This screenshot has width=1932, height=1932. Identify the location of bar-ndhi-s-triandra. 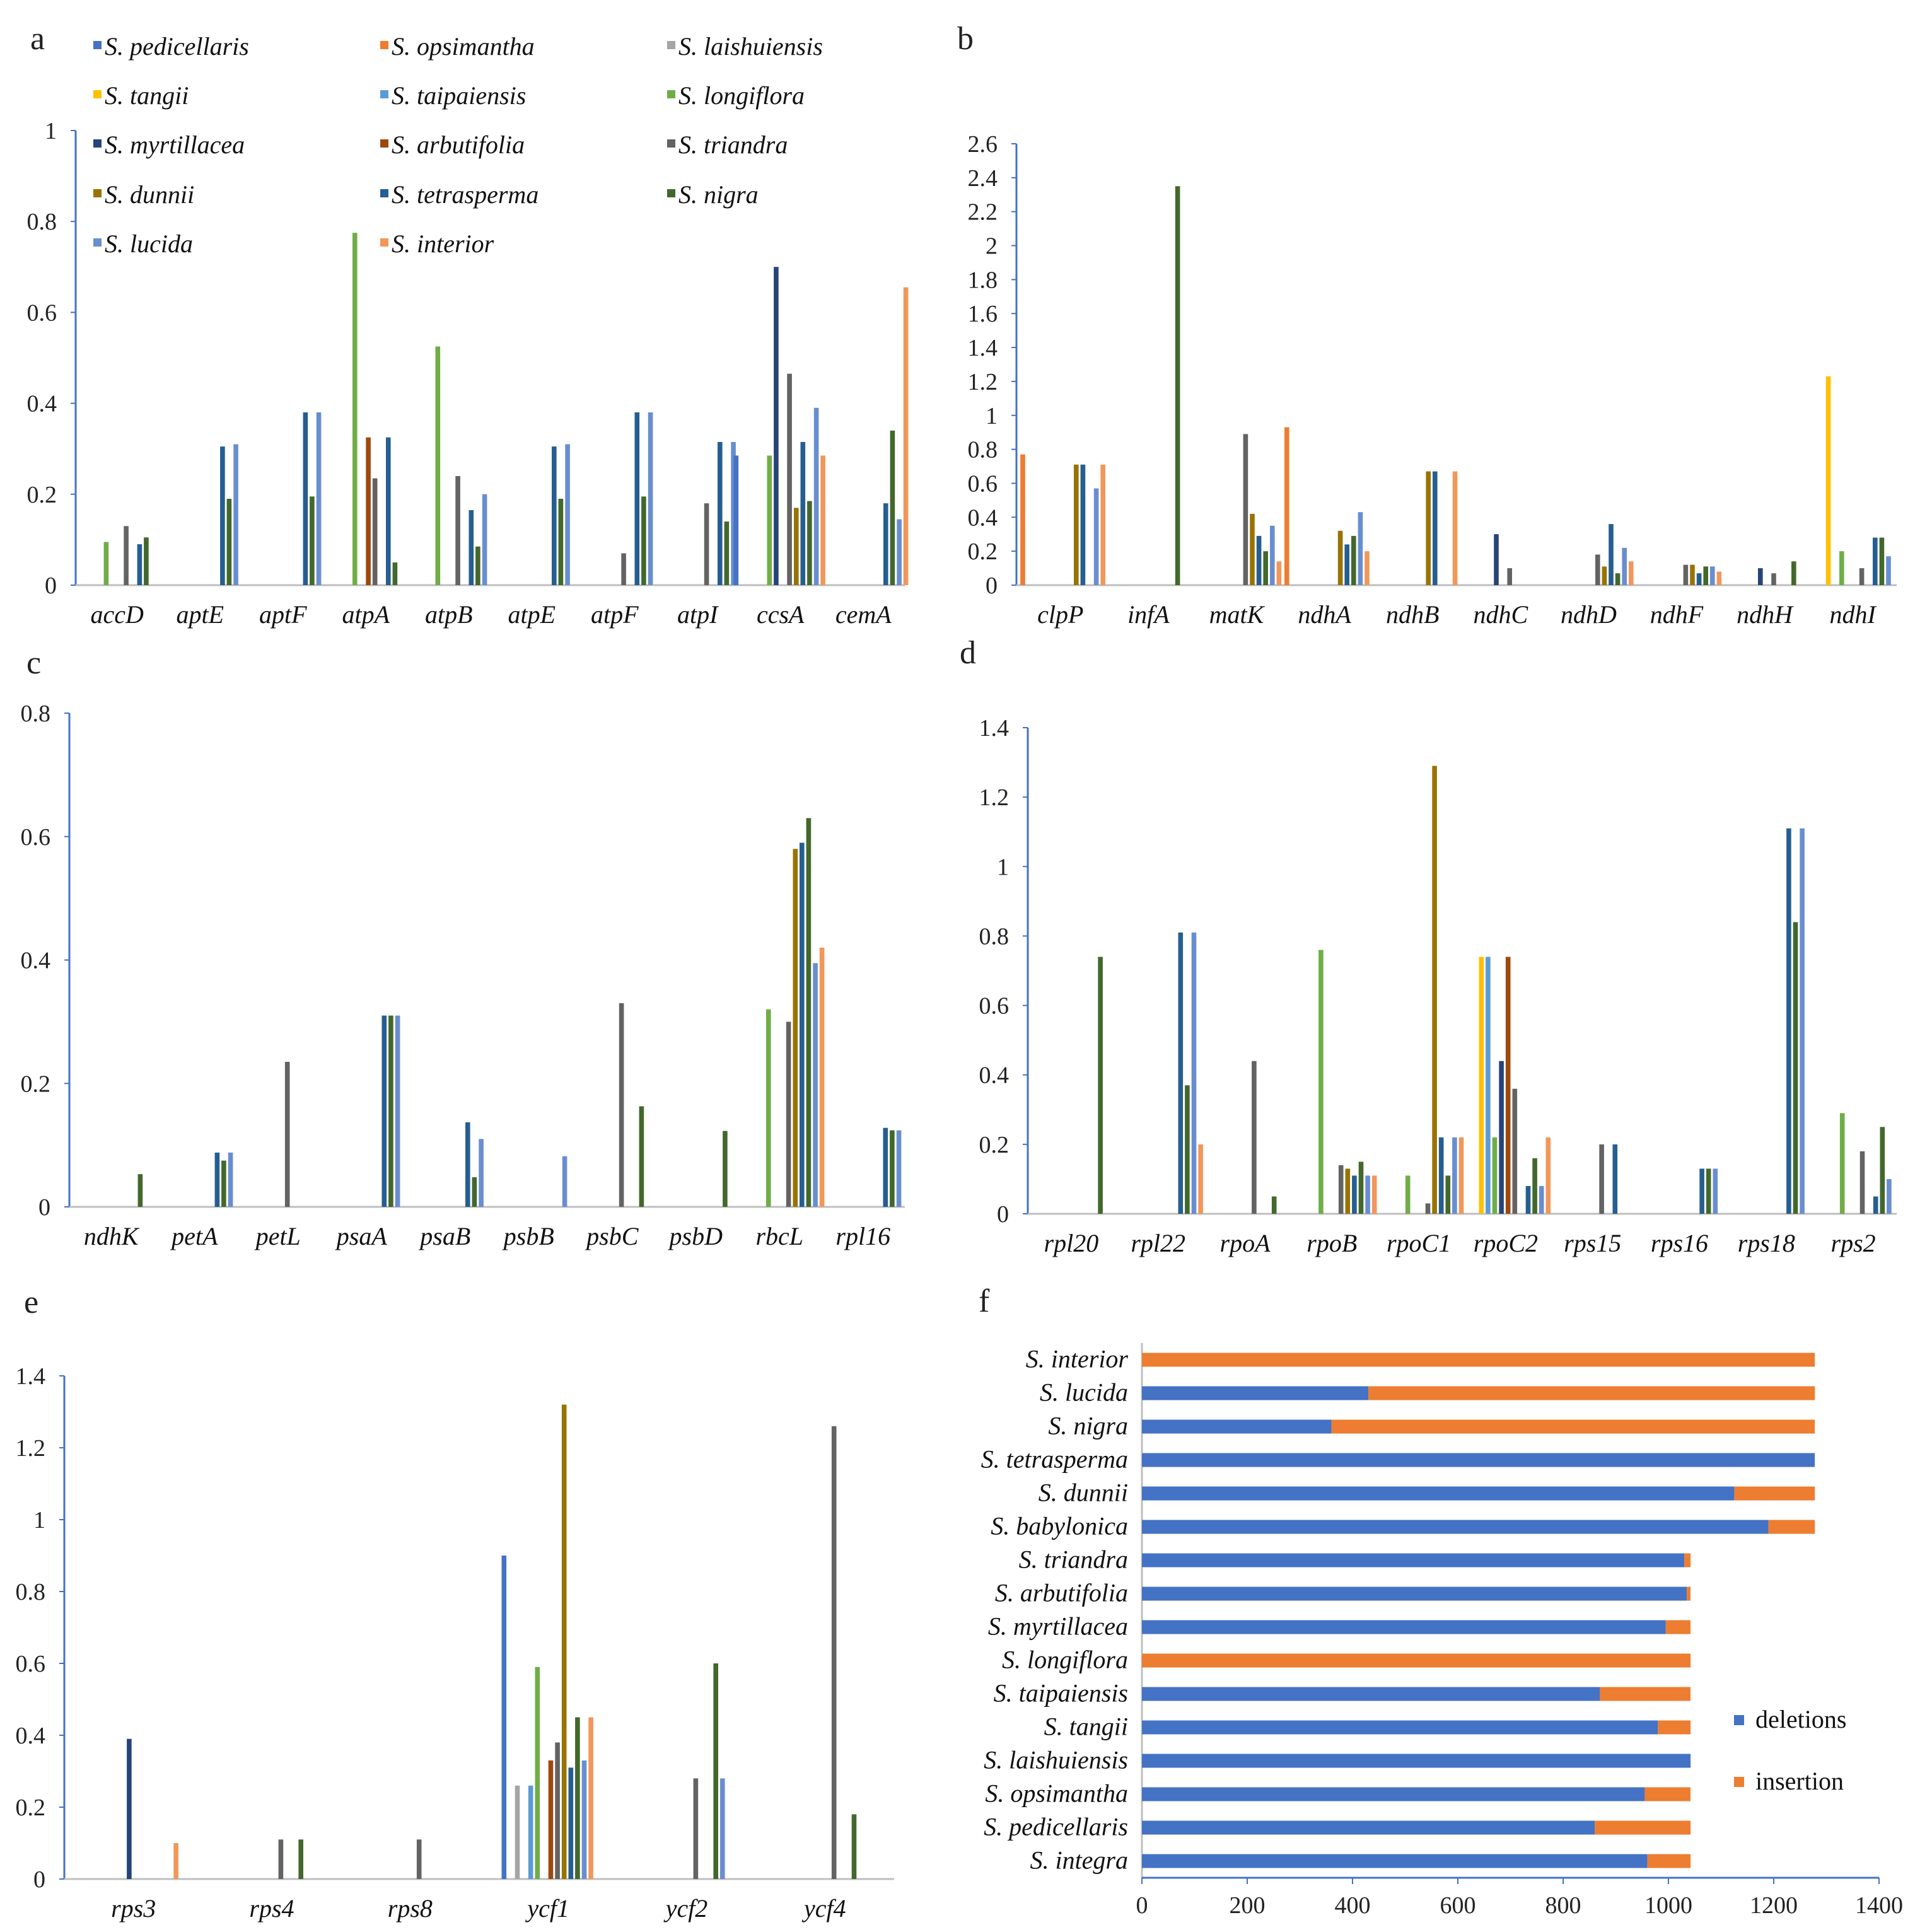
(1862, 576).